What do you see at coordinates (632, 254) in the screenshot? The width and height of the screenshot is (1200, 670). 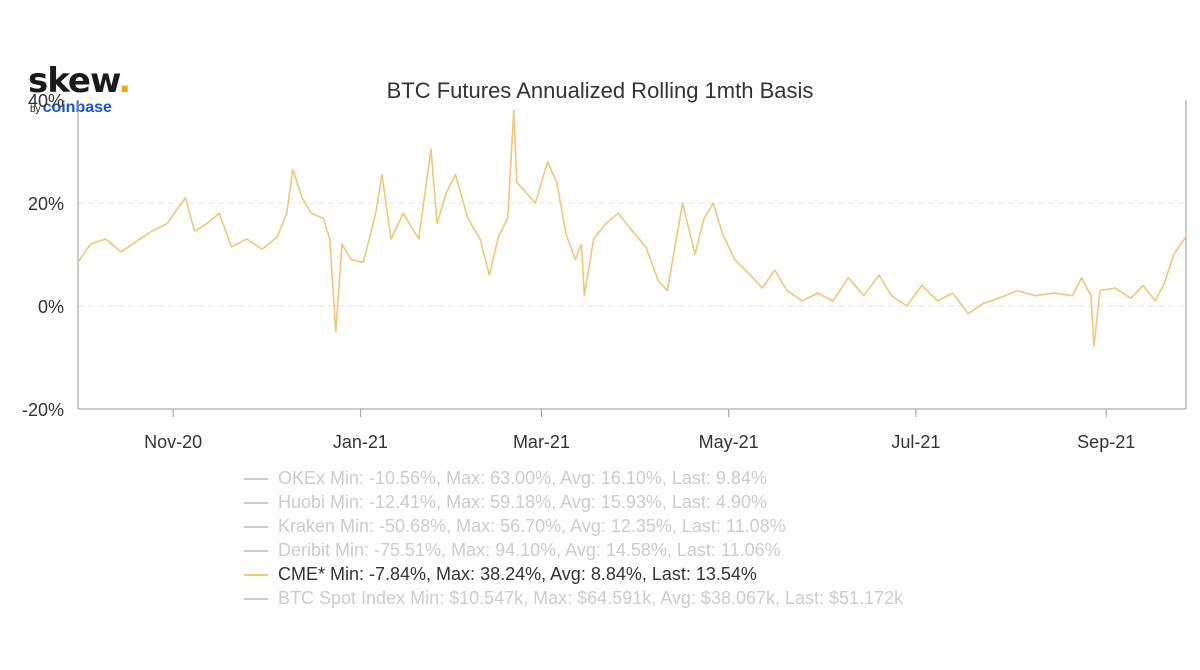 I see `gridlines` at bounding box center [632, 254].